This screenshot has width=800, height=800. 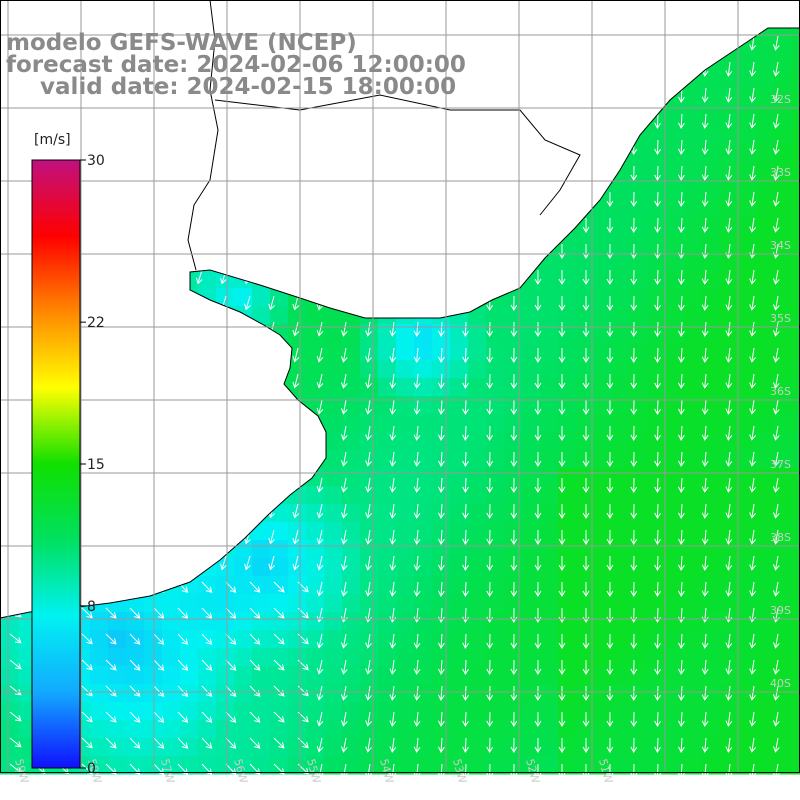 I want to click on latitude-label: 36S, so click(x=780, y=391).